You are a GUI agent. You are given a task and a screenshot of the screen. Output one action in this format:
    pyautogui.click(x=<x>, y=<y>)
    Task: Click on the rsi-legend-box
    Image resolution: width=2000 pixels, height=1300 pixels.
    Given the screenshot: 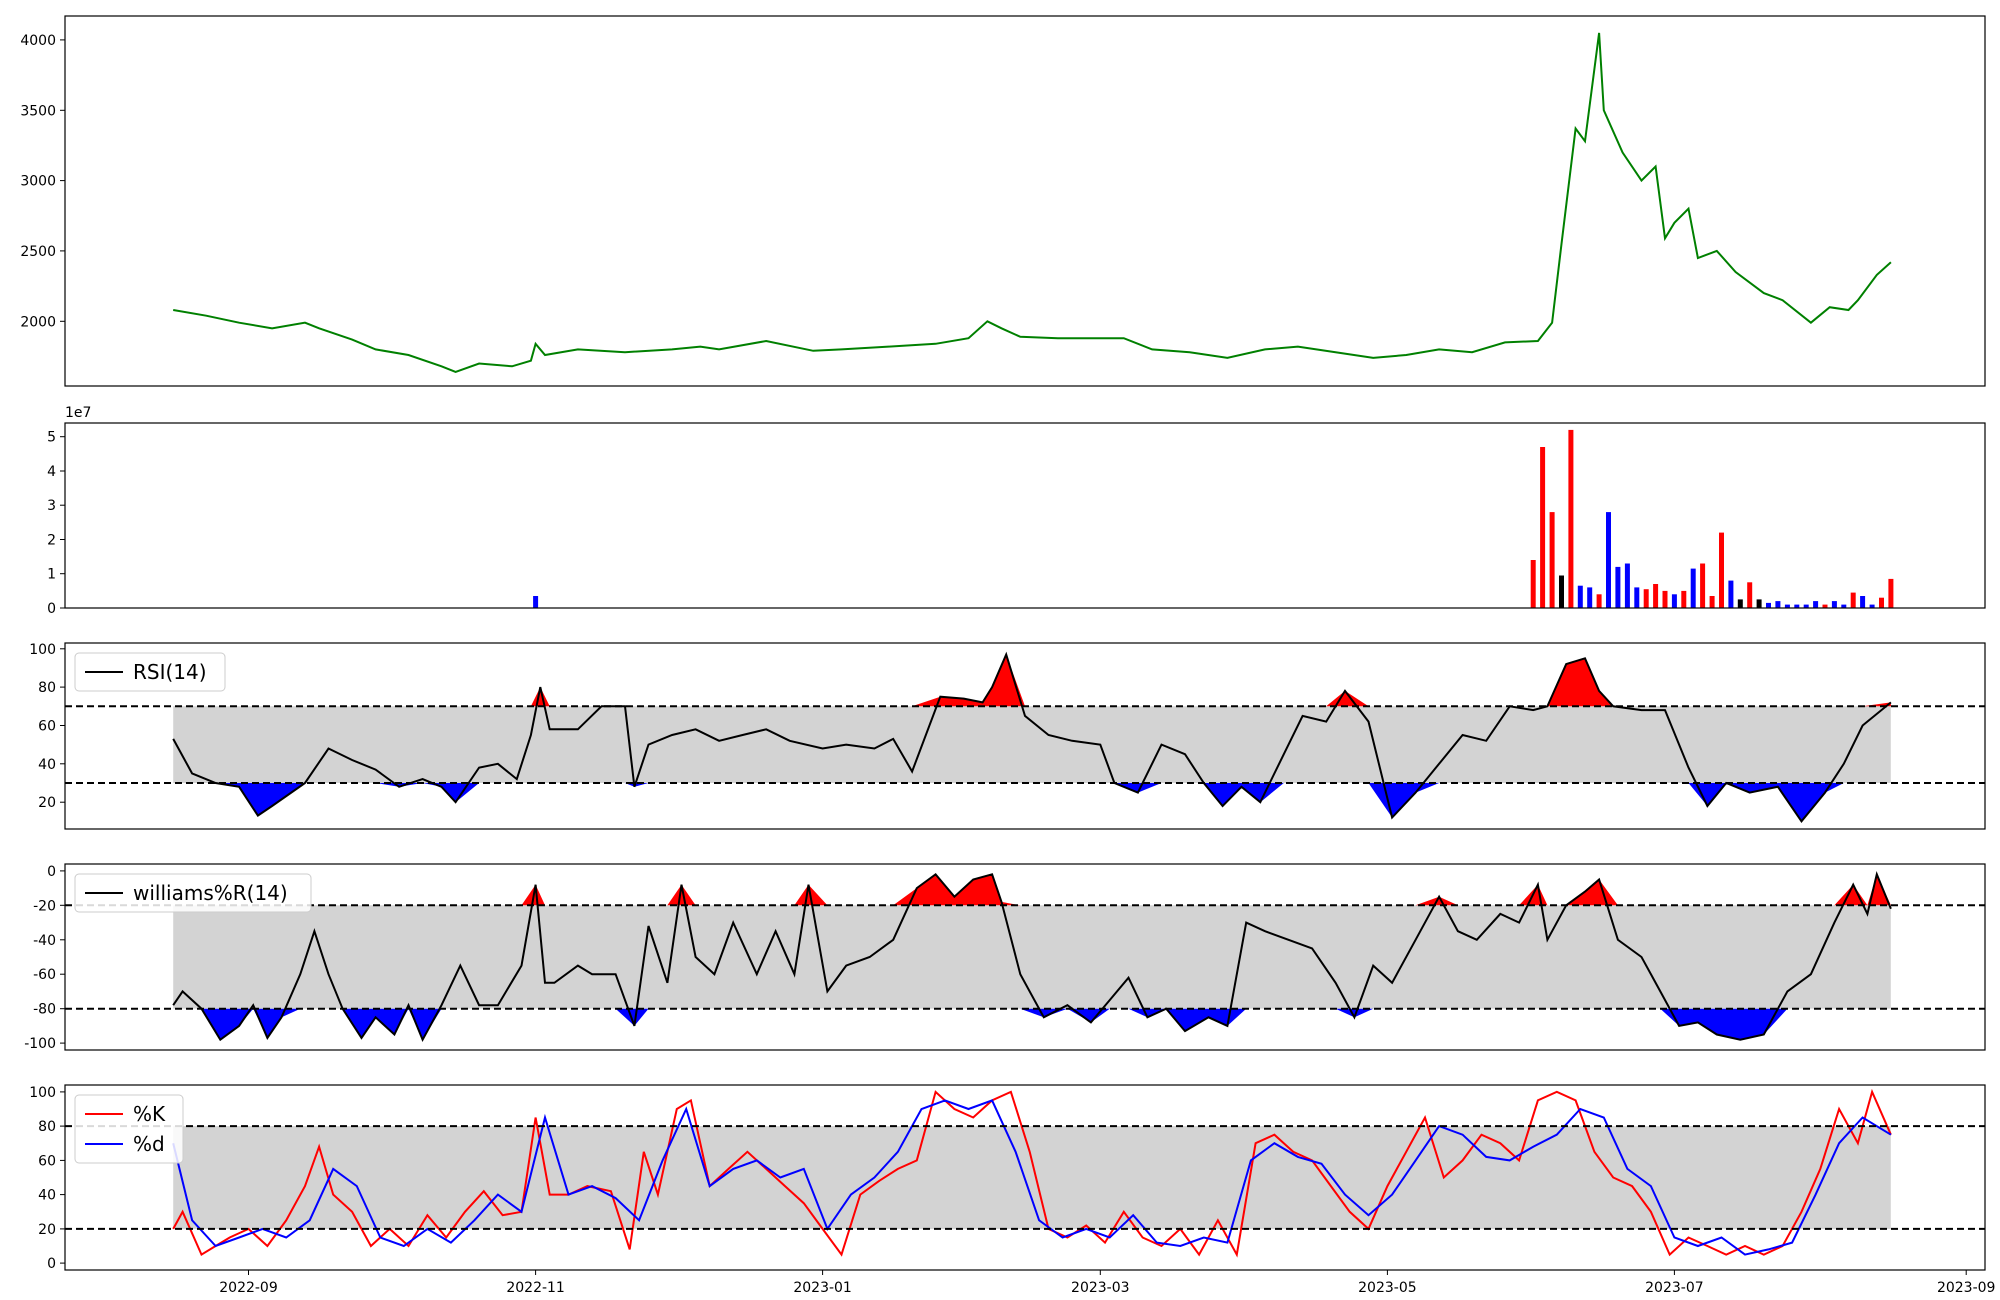 What is the action you would take?
    pyautogui.click(x=150, y=672)
    